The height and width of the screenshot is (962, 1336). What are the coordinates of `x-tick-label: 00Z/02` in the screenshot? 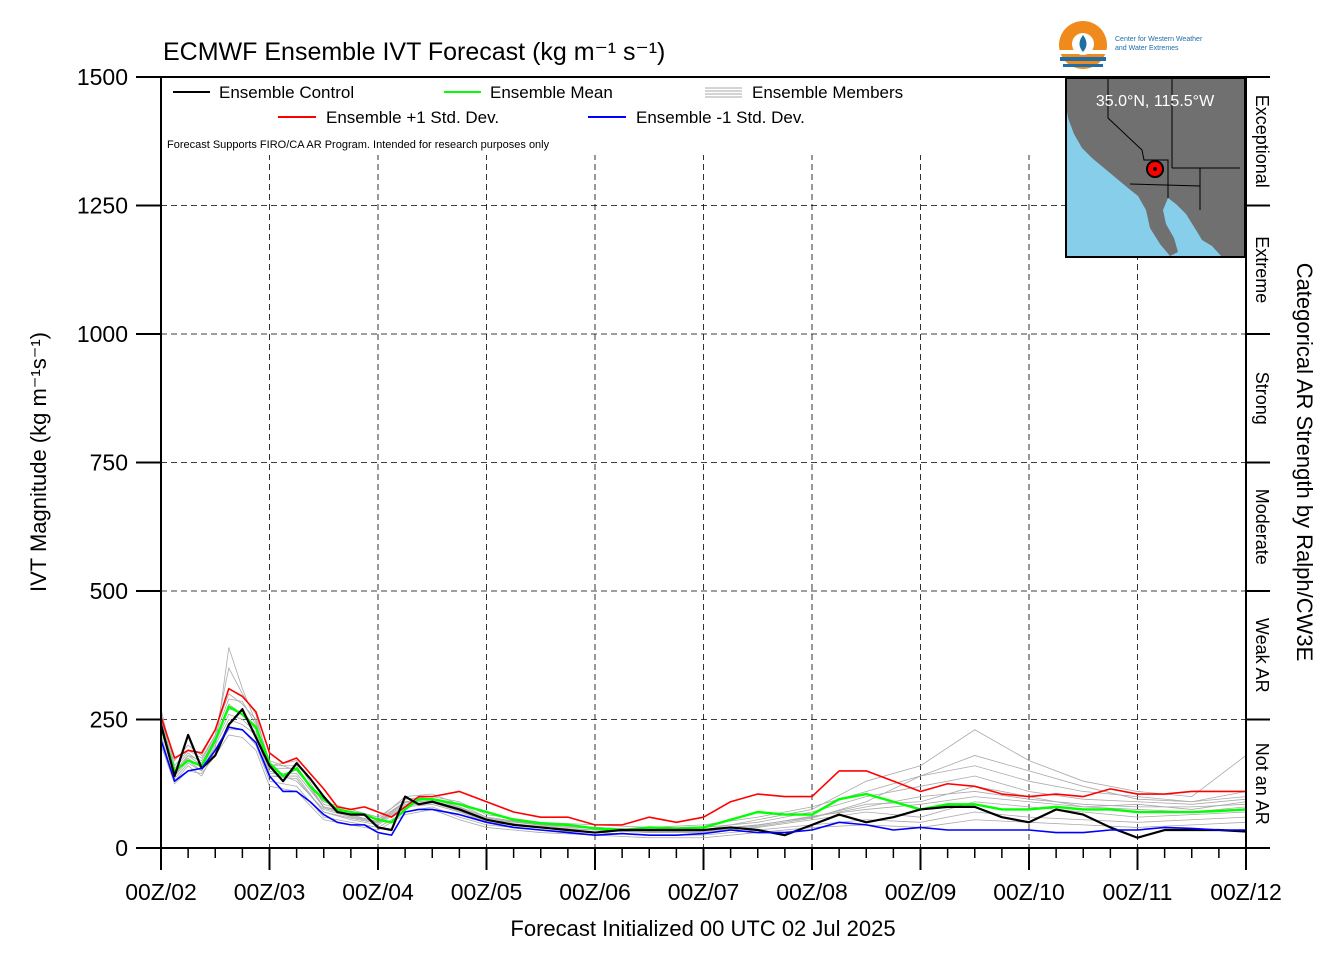 It's located at (161, 892).